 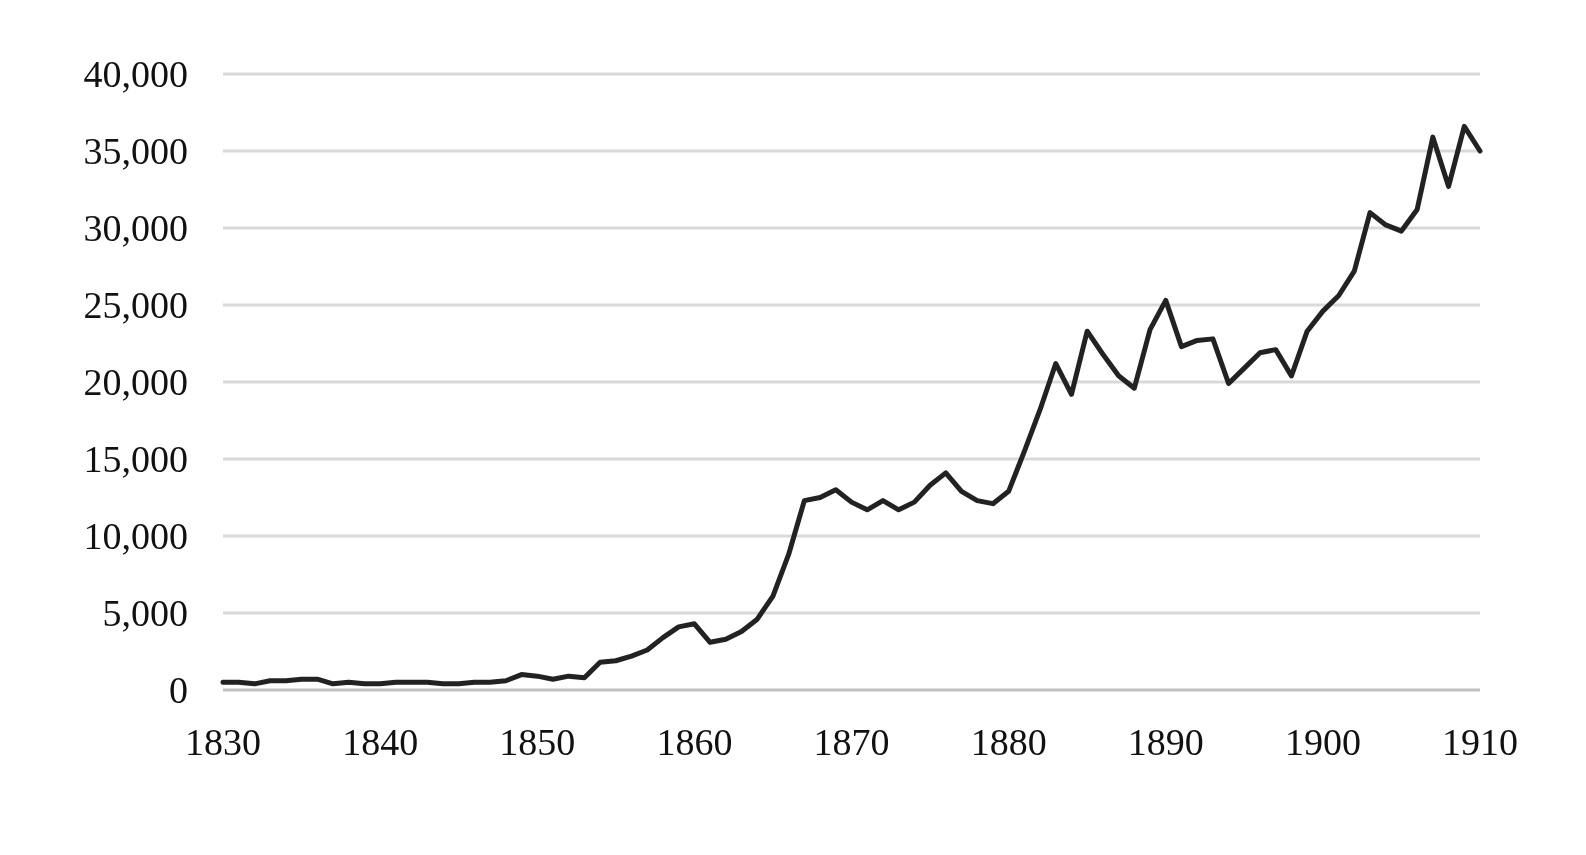 What do you see at coordinates (135, 536) in the screenshot?
I see `y-tick-label: 10,000` at bounding box center [135, 536].